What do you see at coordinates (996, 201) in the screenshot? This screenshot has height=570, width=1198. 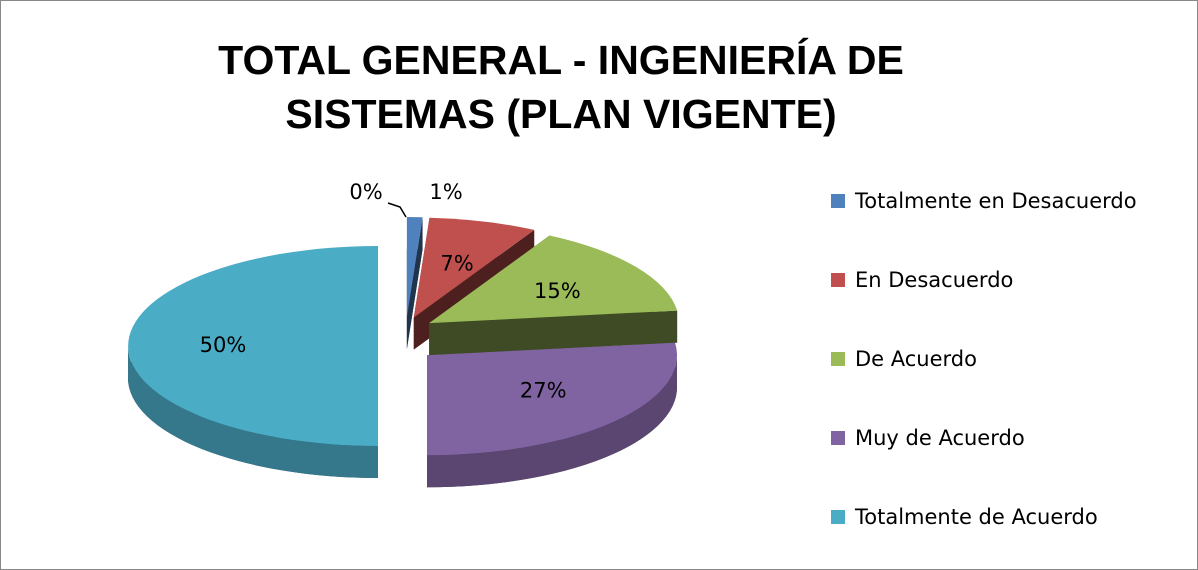 I see `legend-label: Totalmente en Desacuerdo` at bounding box center [996, 201].